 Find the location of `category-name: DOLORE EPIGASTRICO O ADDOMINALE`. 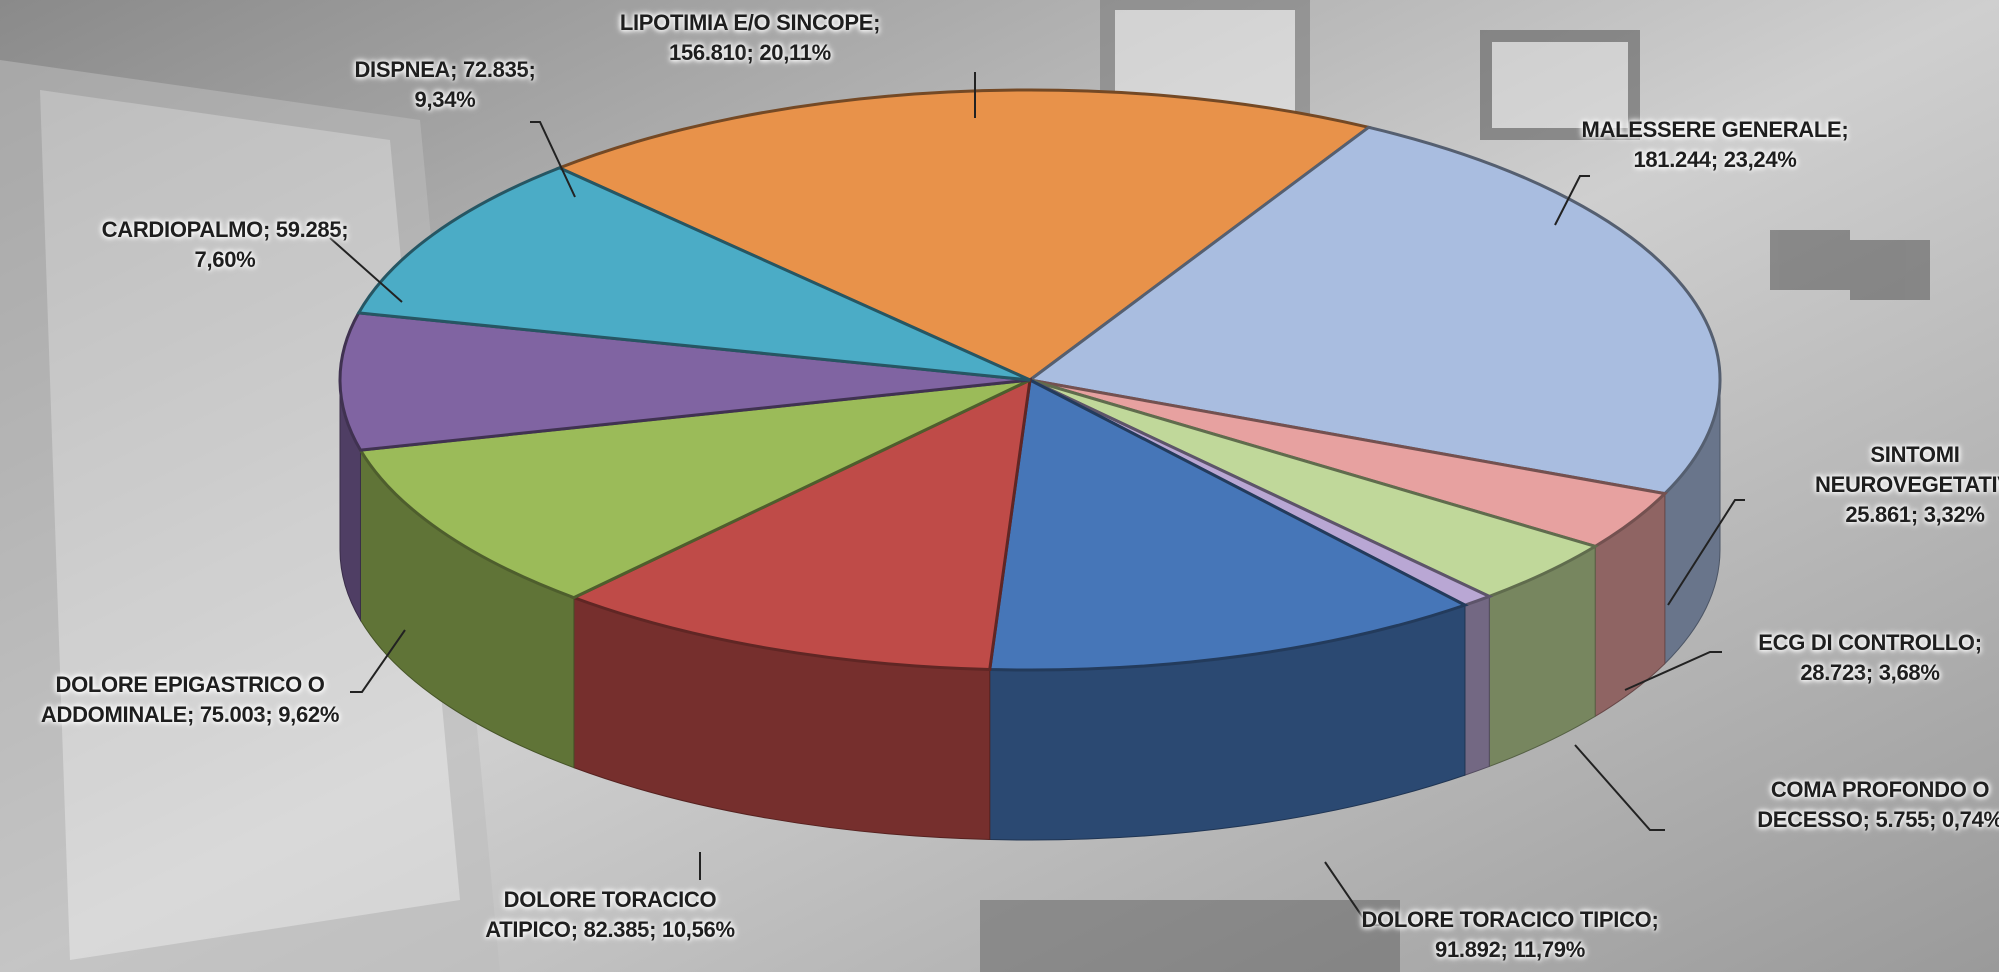

category-name: DOLORE EPIGASTRICO O ADDOMINALE is located at coordinates (182, 699).